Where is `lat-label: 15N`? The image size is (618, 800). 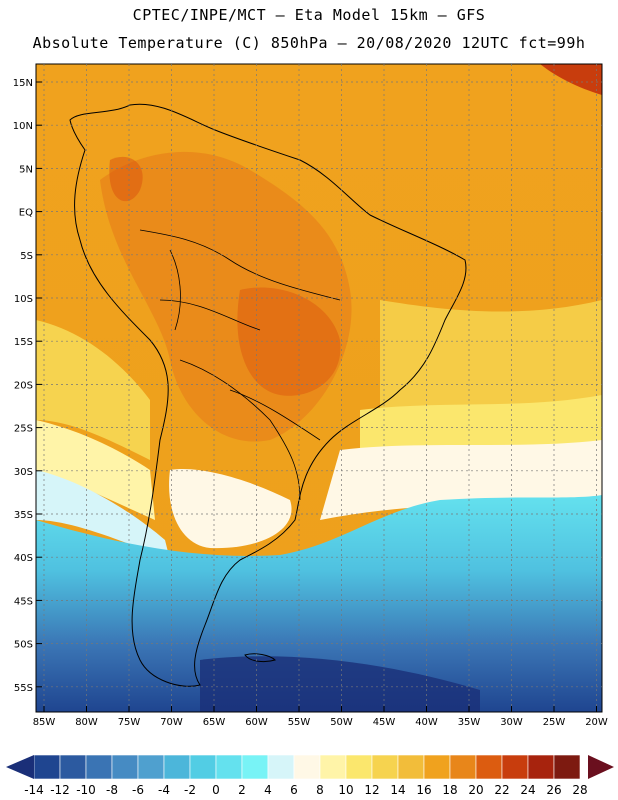 lat-label: 15N is located at coordinates (23, 83).